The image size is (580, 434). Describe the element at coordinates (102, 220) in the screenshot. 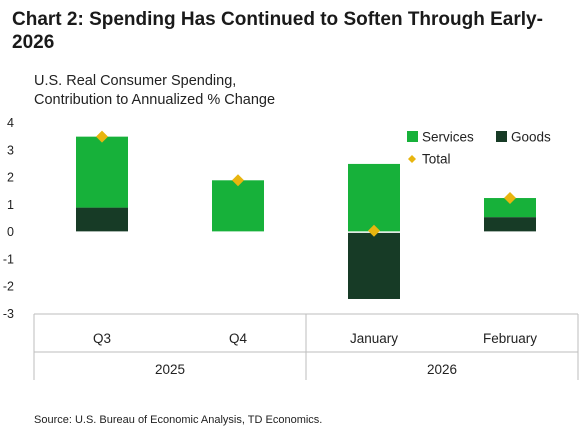

I see `goods-bar-q3` at that location.